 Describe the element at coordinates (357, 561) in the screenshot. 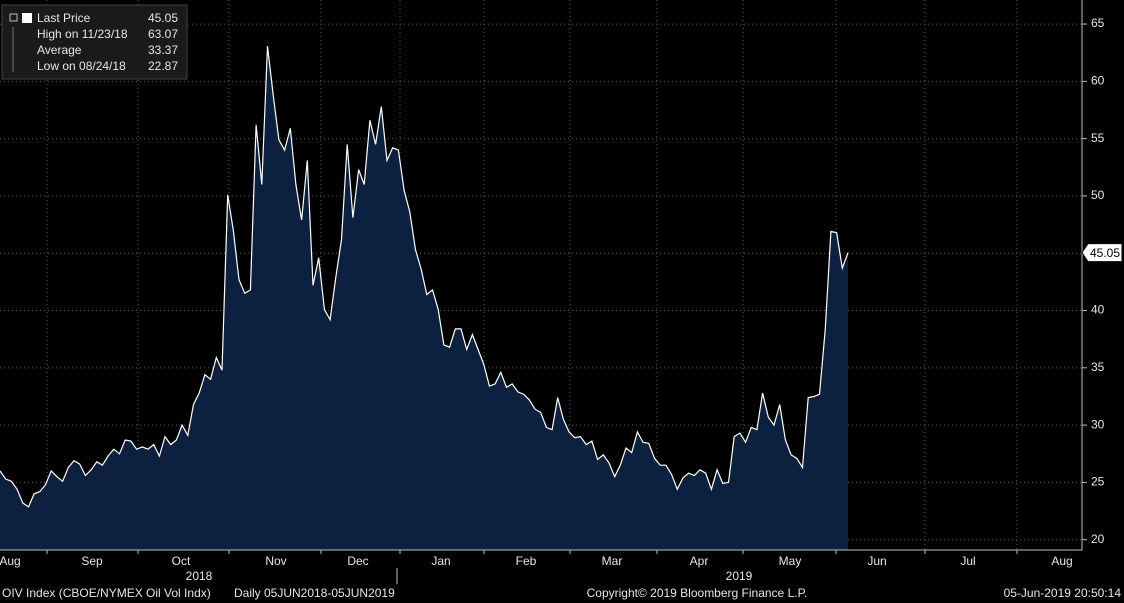

I see `x-tick-label: Dec` at that location.